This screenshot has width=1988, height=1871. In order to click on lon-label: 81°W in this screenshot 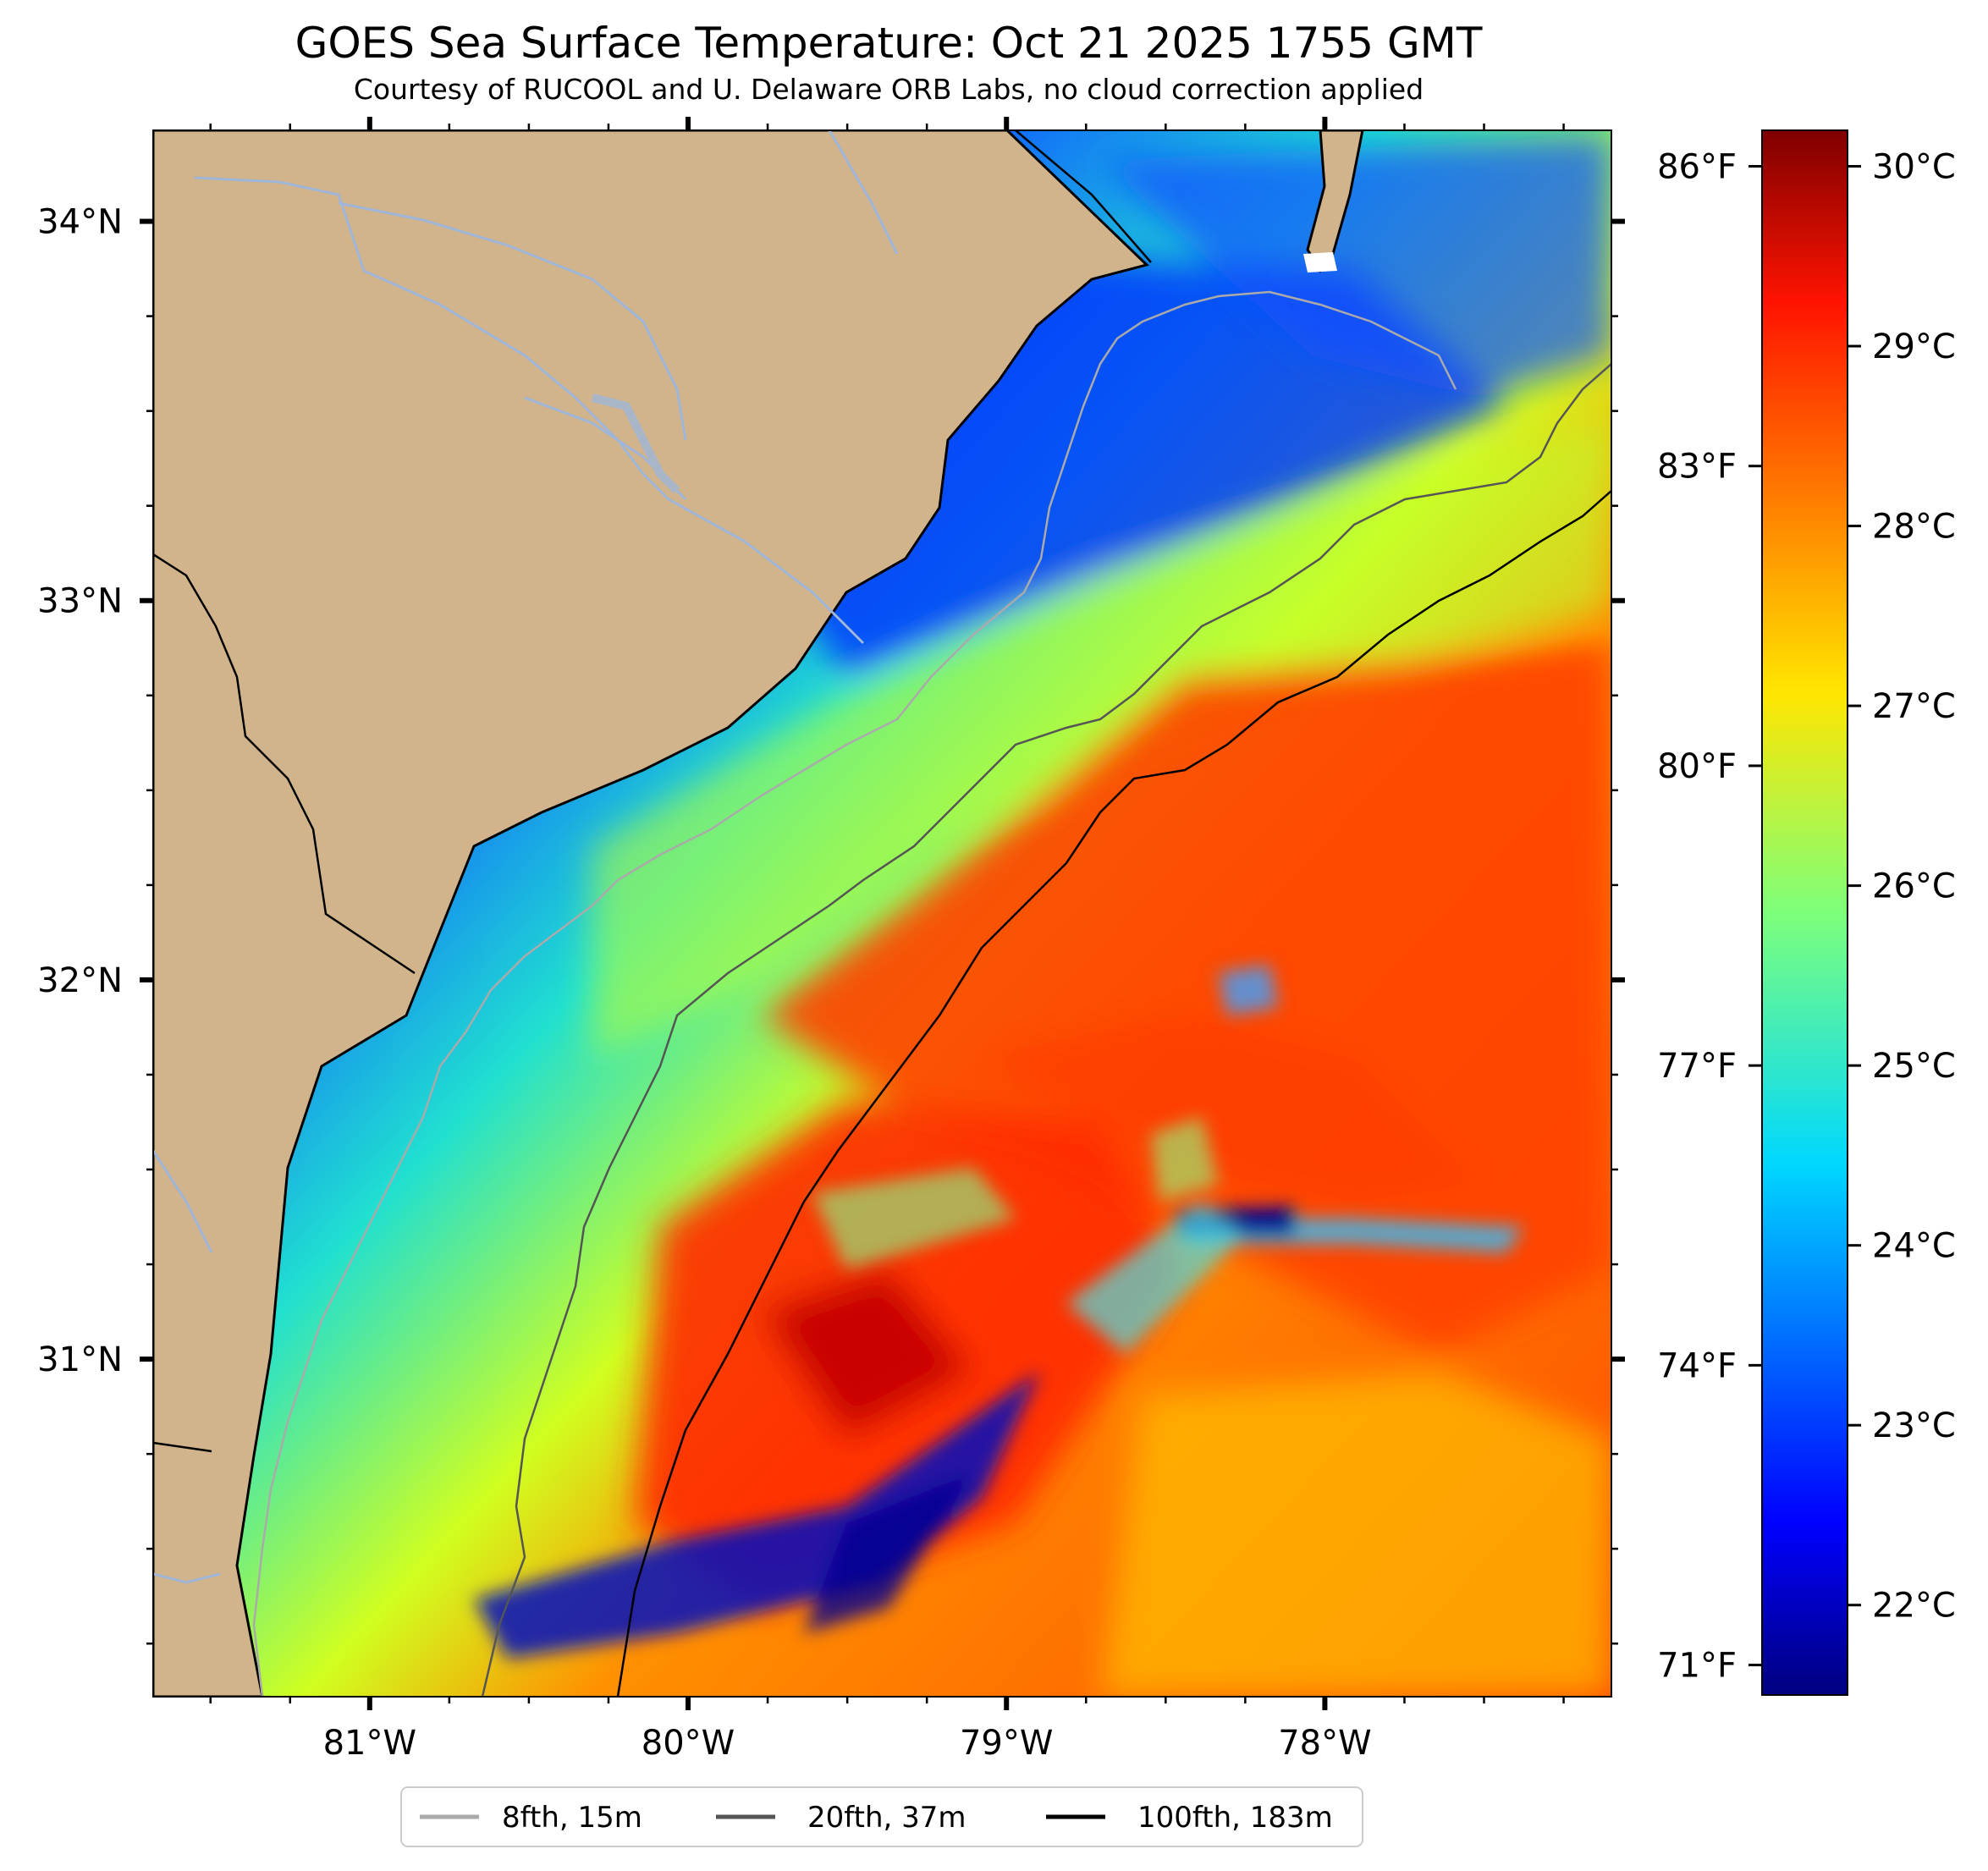, I will do `click(369, 1744)`.